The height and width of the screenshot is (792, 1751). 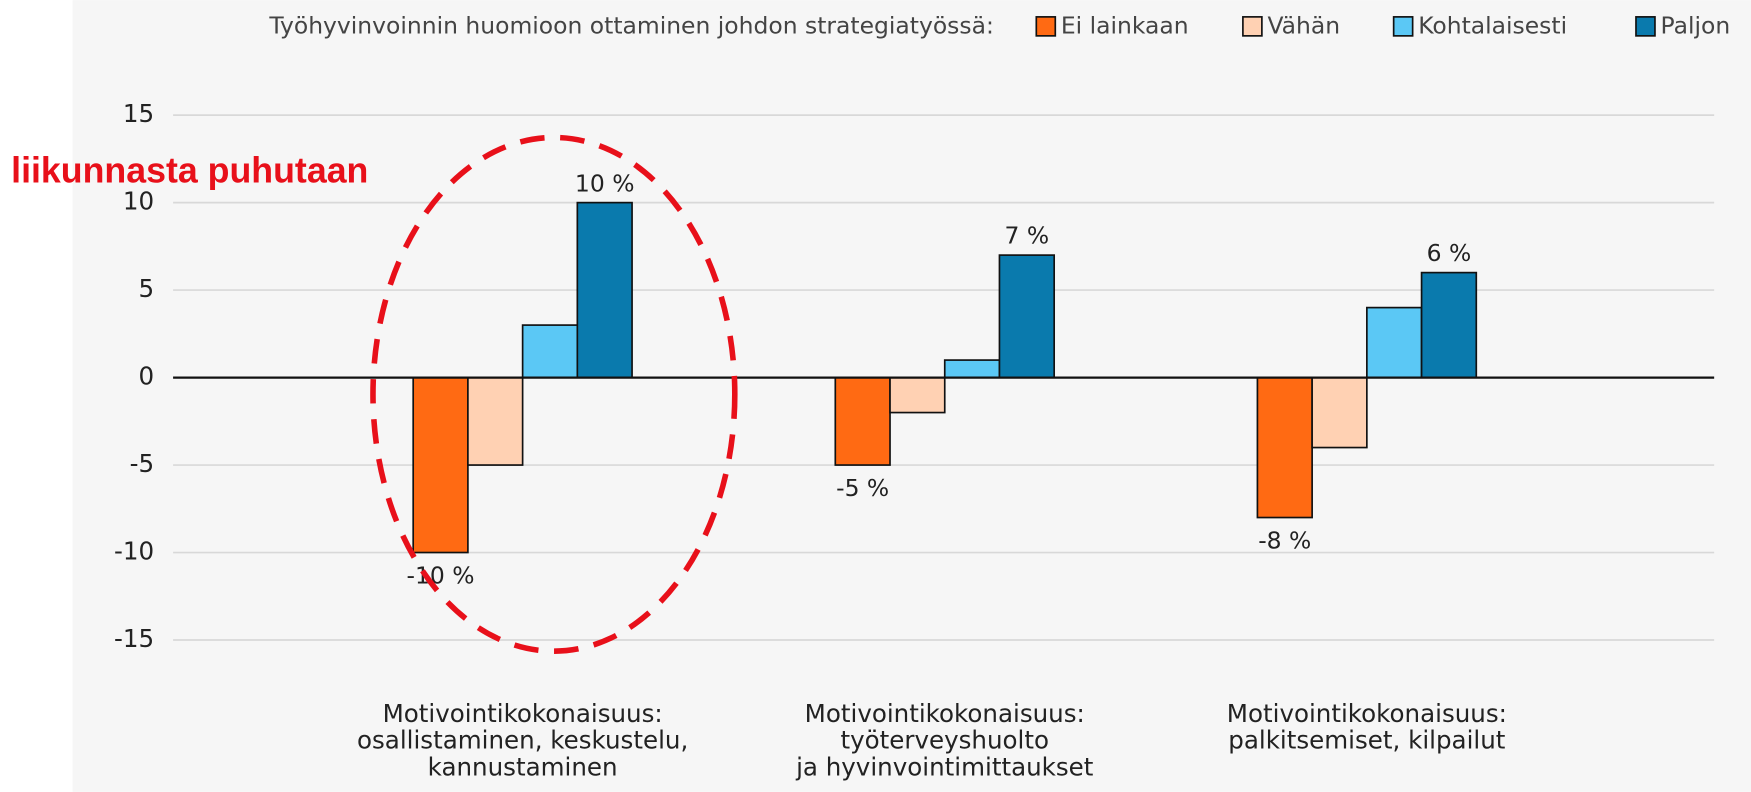 I want to click on x-tick-label: palkitsemiset, kilpailut, so click(x=1367, y=740).